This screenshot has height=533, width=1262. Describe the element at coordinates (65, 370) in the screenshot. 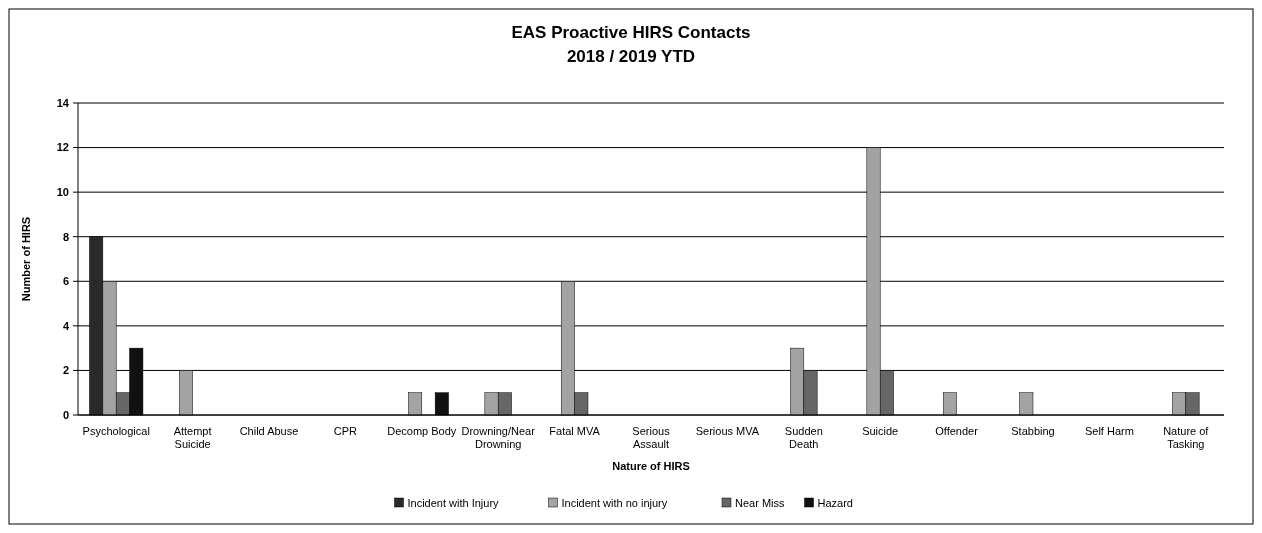

I see `y-tick-label: 2` at that location.